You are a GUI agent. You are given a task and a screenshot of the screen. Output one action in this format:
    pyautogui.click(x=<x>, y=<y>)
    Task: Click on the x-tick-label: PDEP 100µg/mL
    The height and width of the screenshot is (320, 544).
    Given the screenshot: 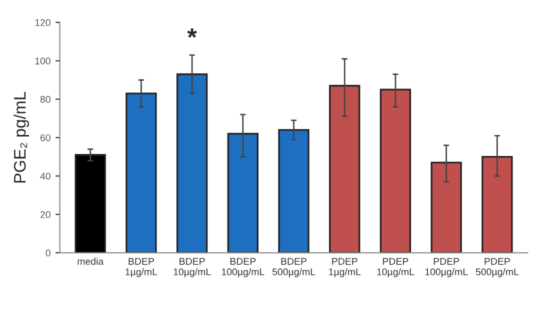 What is the action you would take?
    pyautogui.click(x=446, y=268)
    